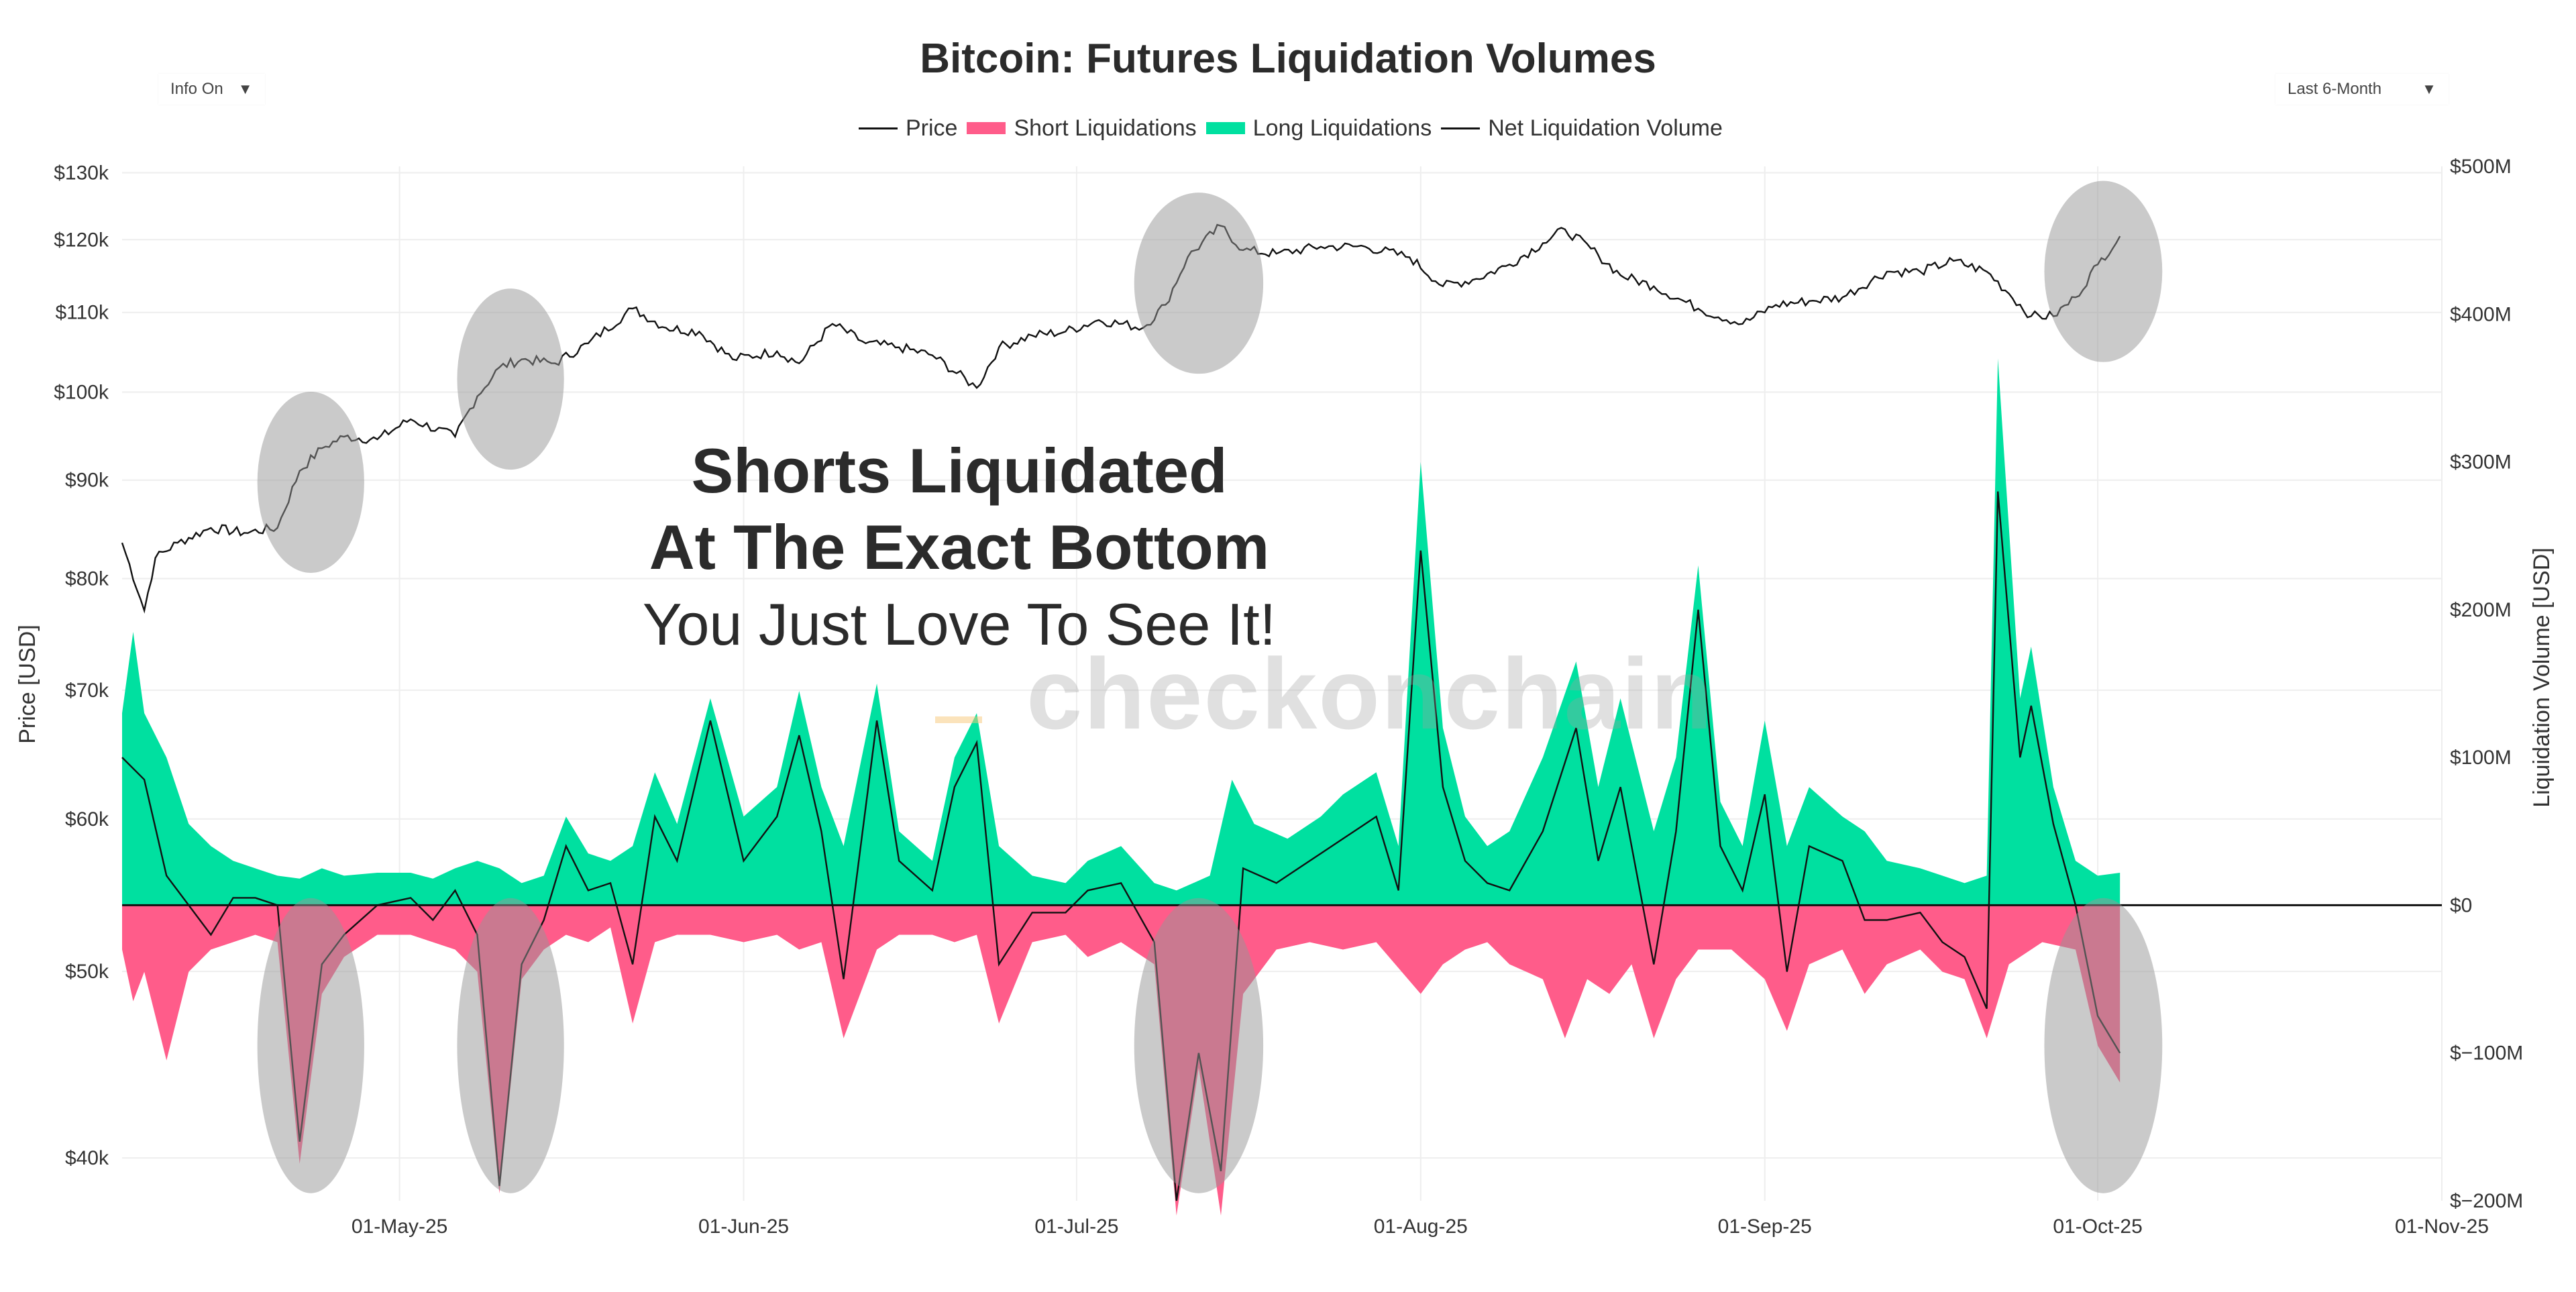  What do you see at coordinates (87, 1158) in the screenshot?
I see `y-left-tick-label: $40k` at bounding box center [87, 1158].